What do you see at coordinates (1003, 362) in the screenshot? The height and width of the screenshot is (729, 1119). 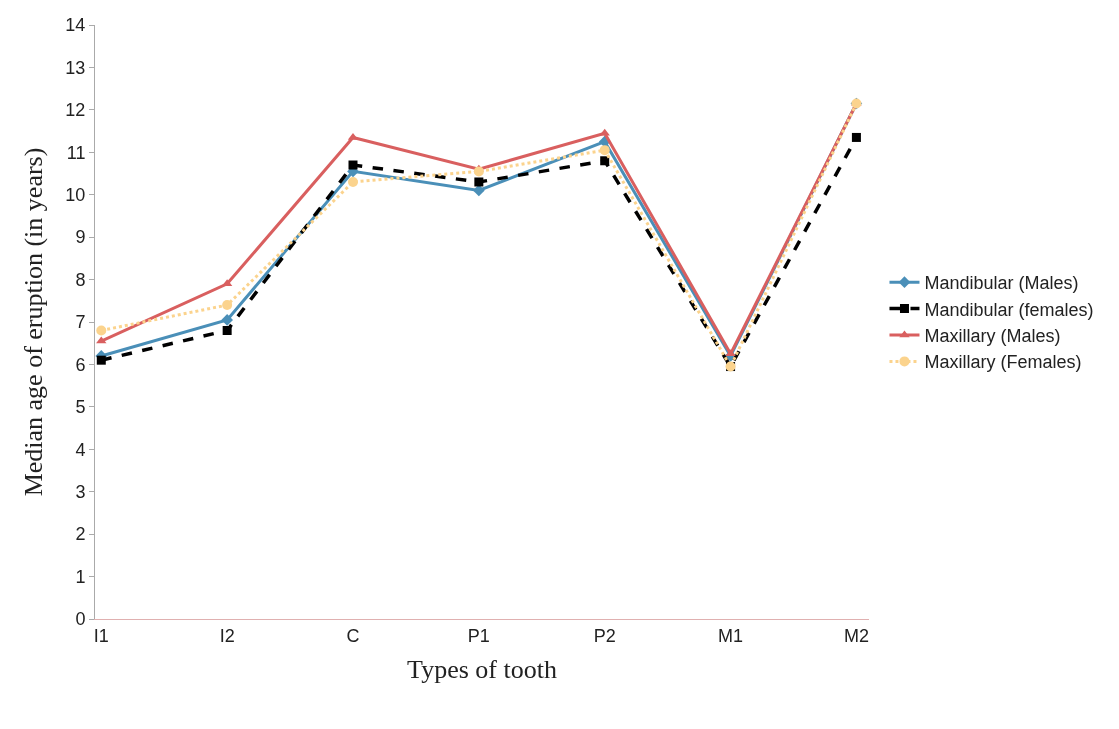 I see `legend-label: Maxillary (Females)` at bounding box center [1003, 362].